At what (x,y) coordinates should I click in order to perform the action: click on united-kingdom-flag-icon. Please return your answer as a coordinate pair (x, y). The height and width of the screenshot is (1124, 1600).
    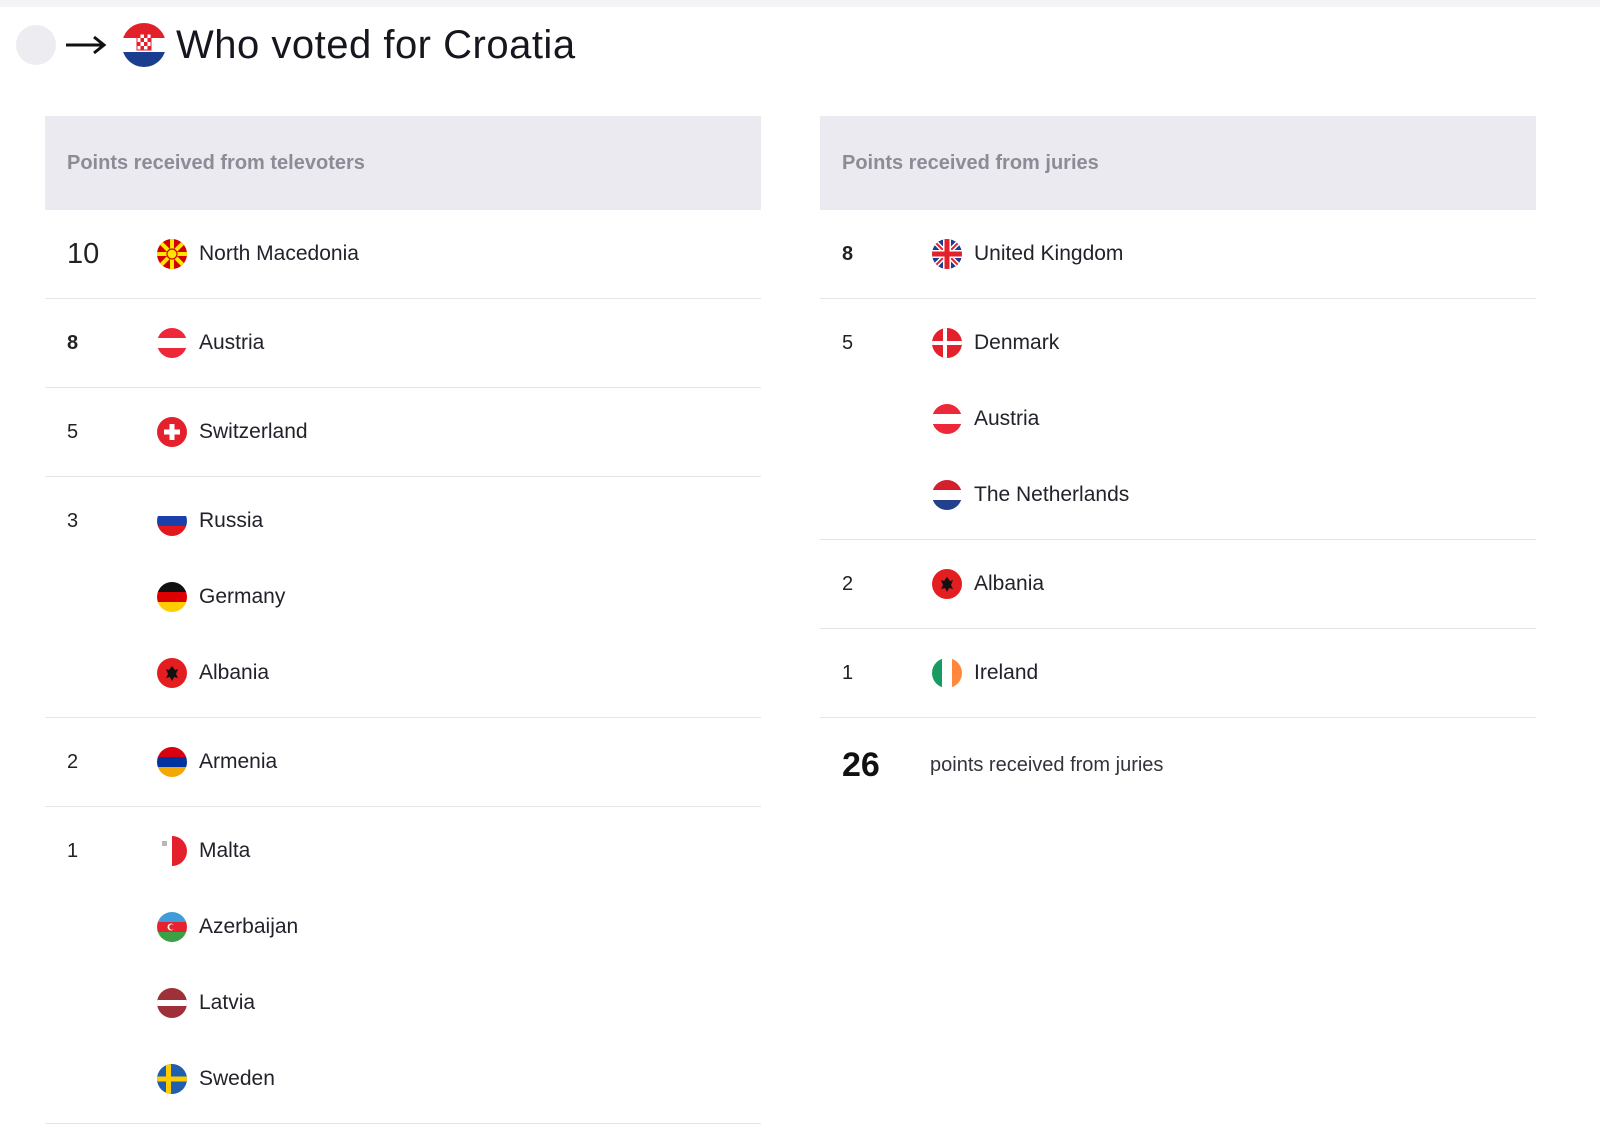
    Looking at the image, I should click on (947, 254).